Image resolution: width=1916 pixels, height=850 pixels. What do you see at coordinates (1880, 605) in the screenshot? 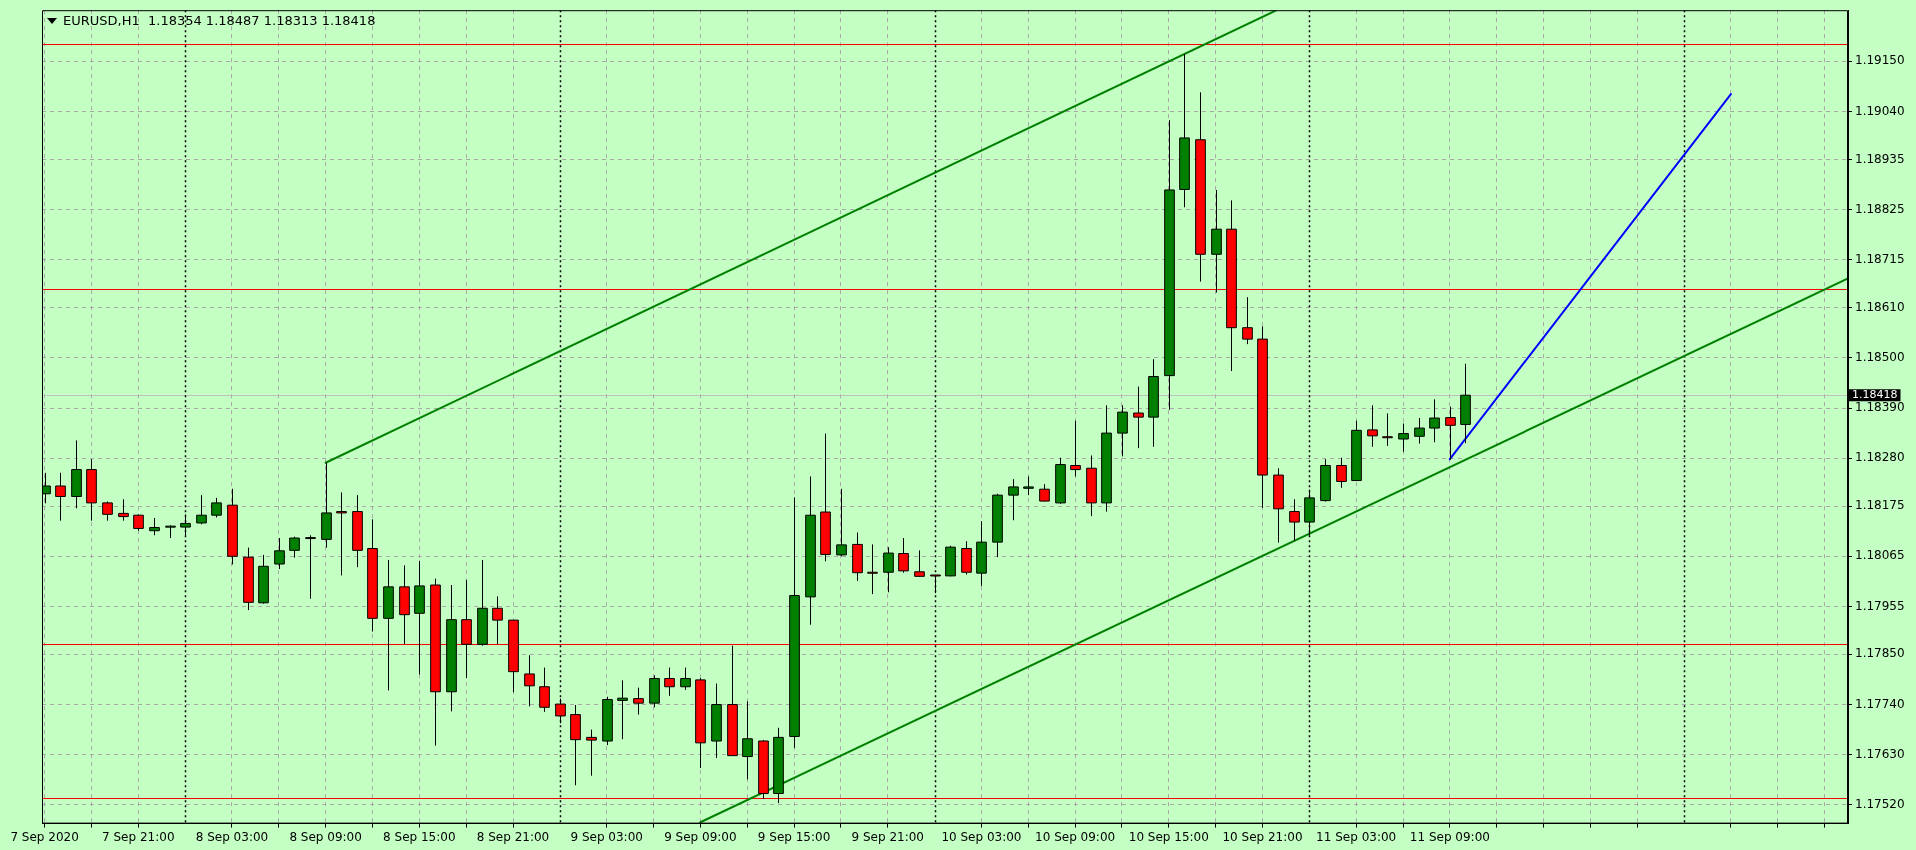
I see `y-tick-label: 1.17955` at bounding box center [1880, 605].